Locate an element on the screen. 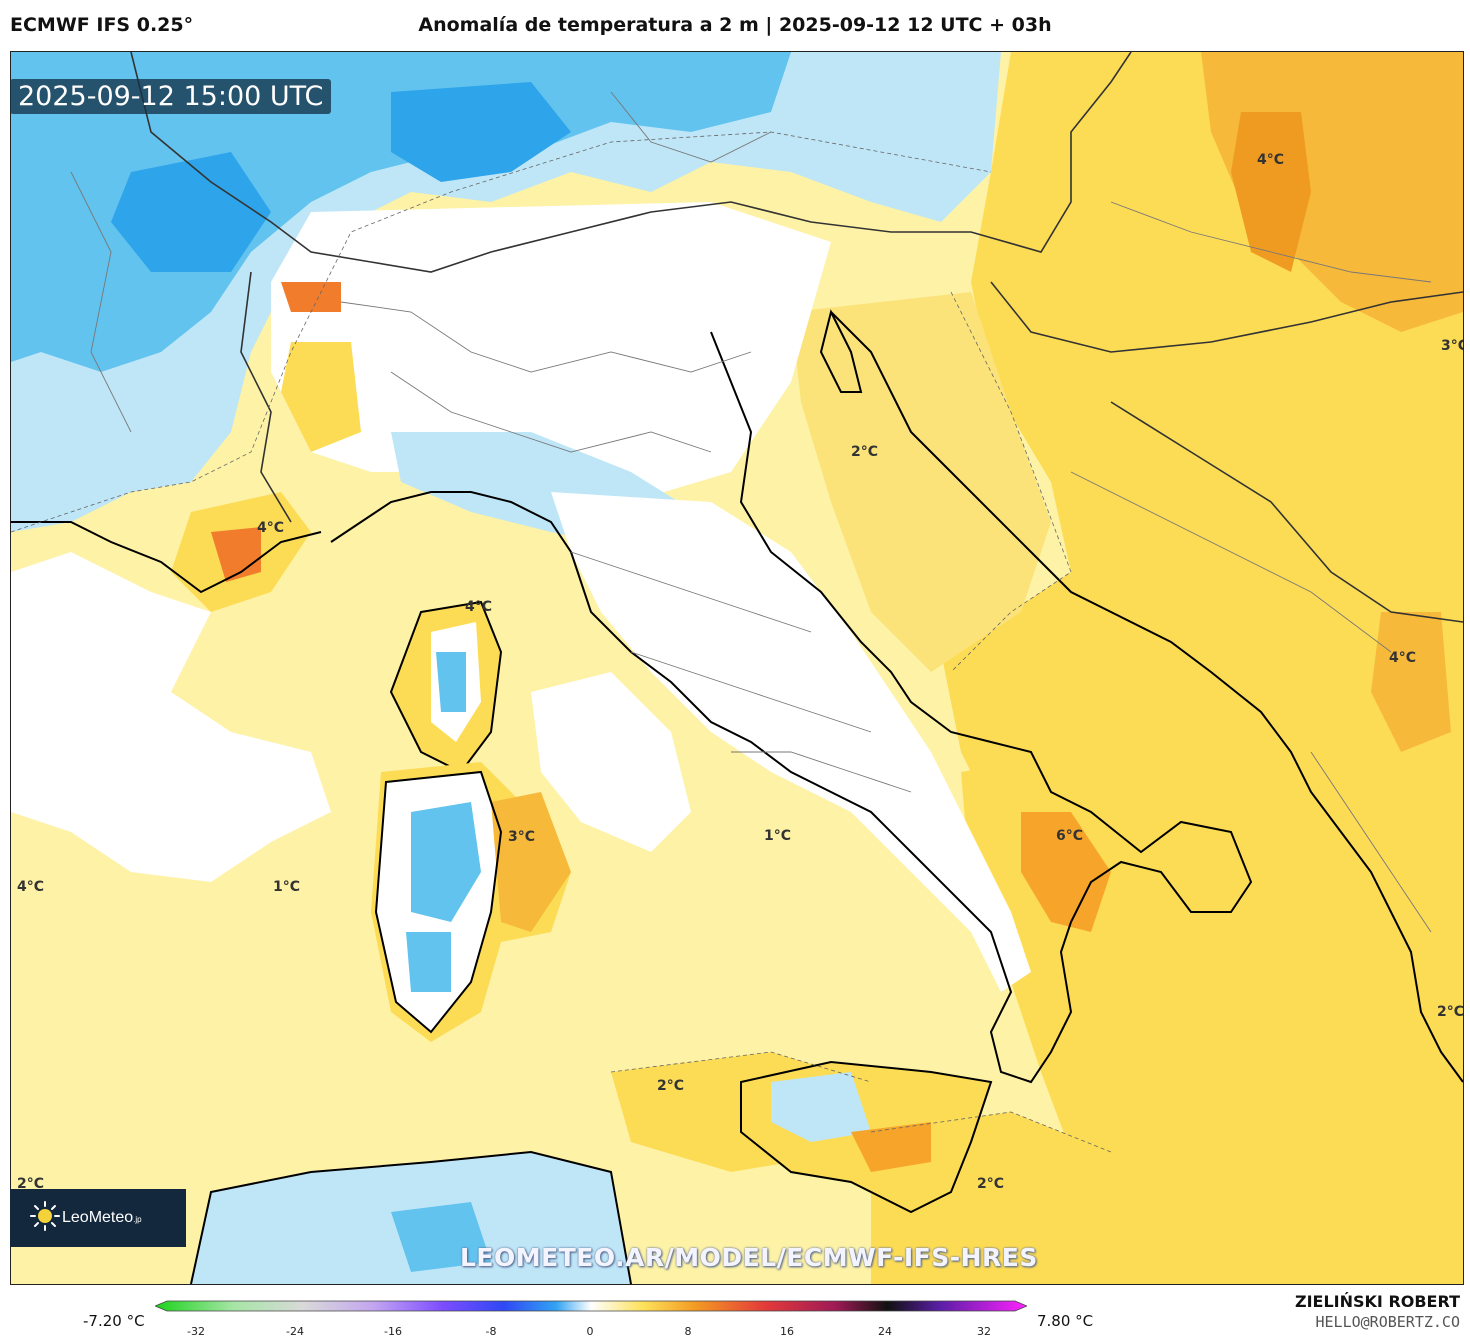  corsica-cold-area is located at coordinates (451, 682).